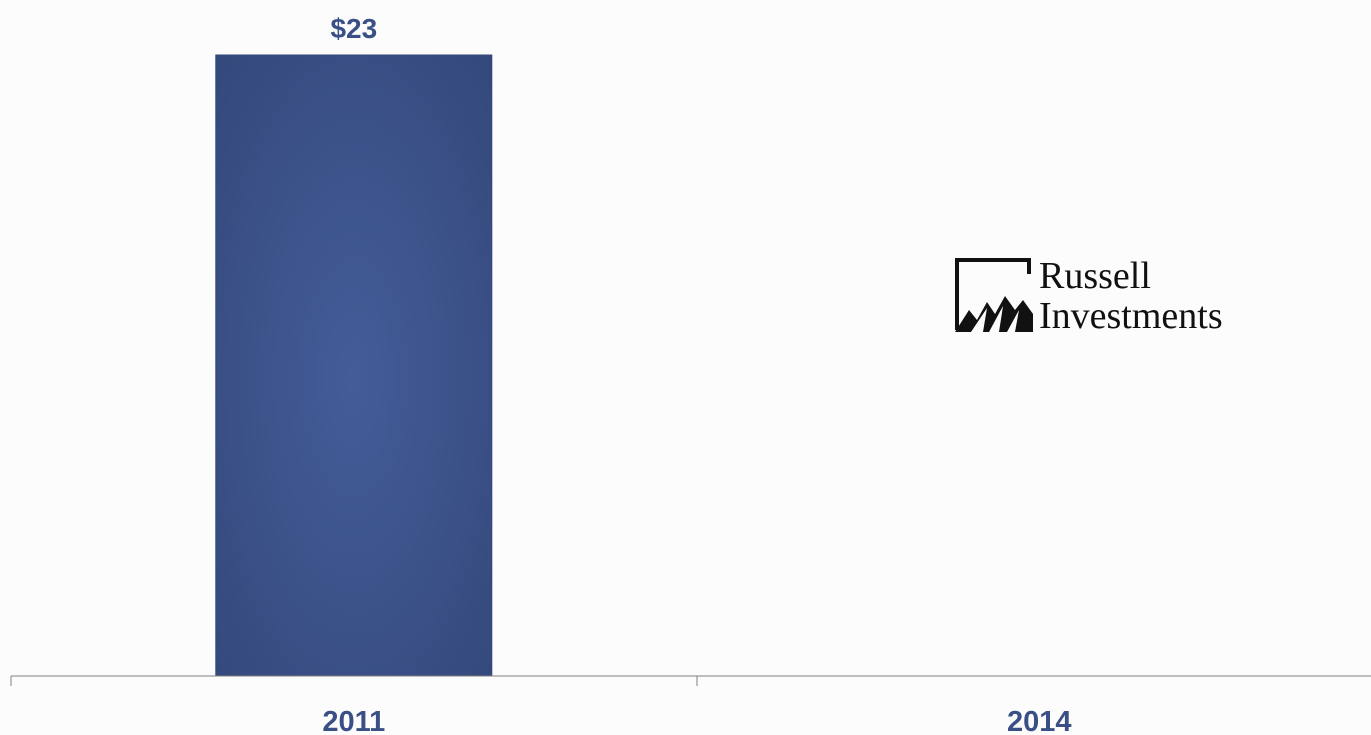 The image size is (1371, 735). Describe the element at coordinates (1131, 316) in the screenshot. I see `logo-line-2: Investments` at that location.